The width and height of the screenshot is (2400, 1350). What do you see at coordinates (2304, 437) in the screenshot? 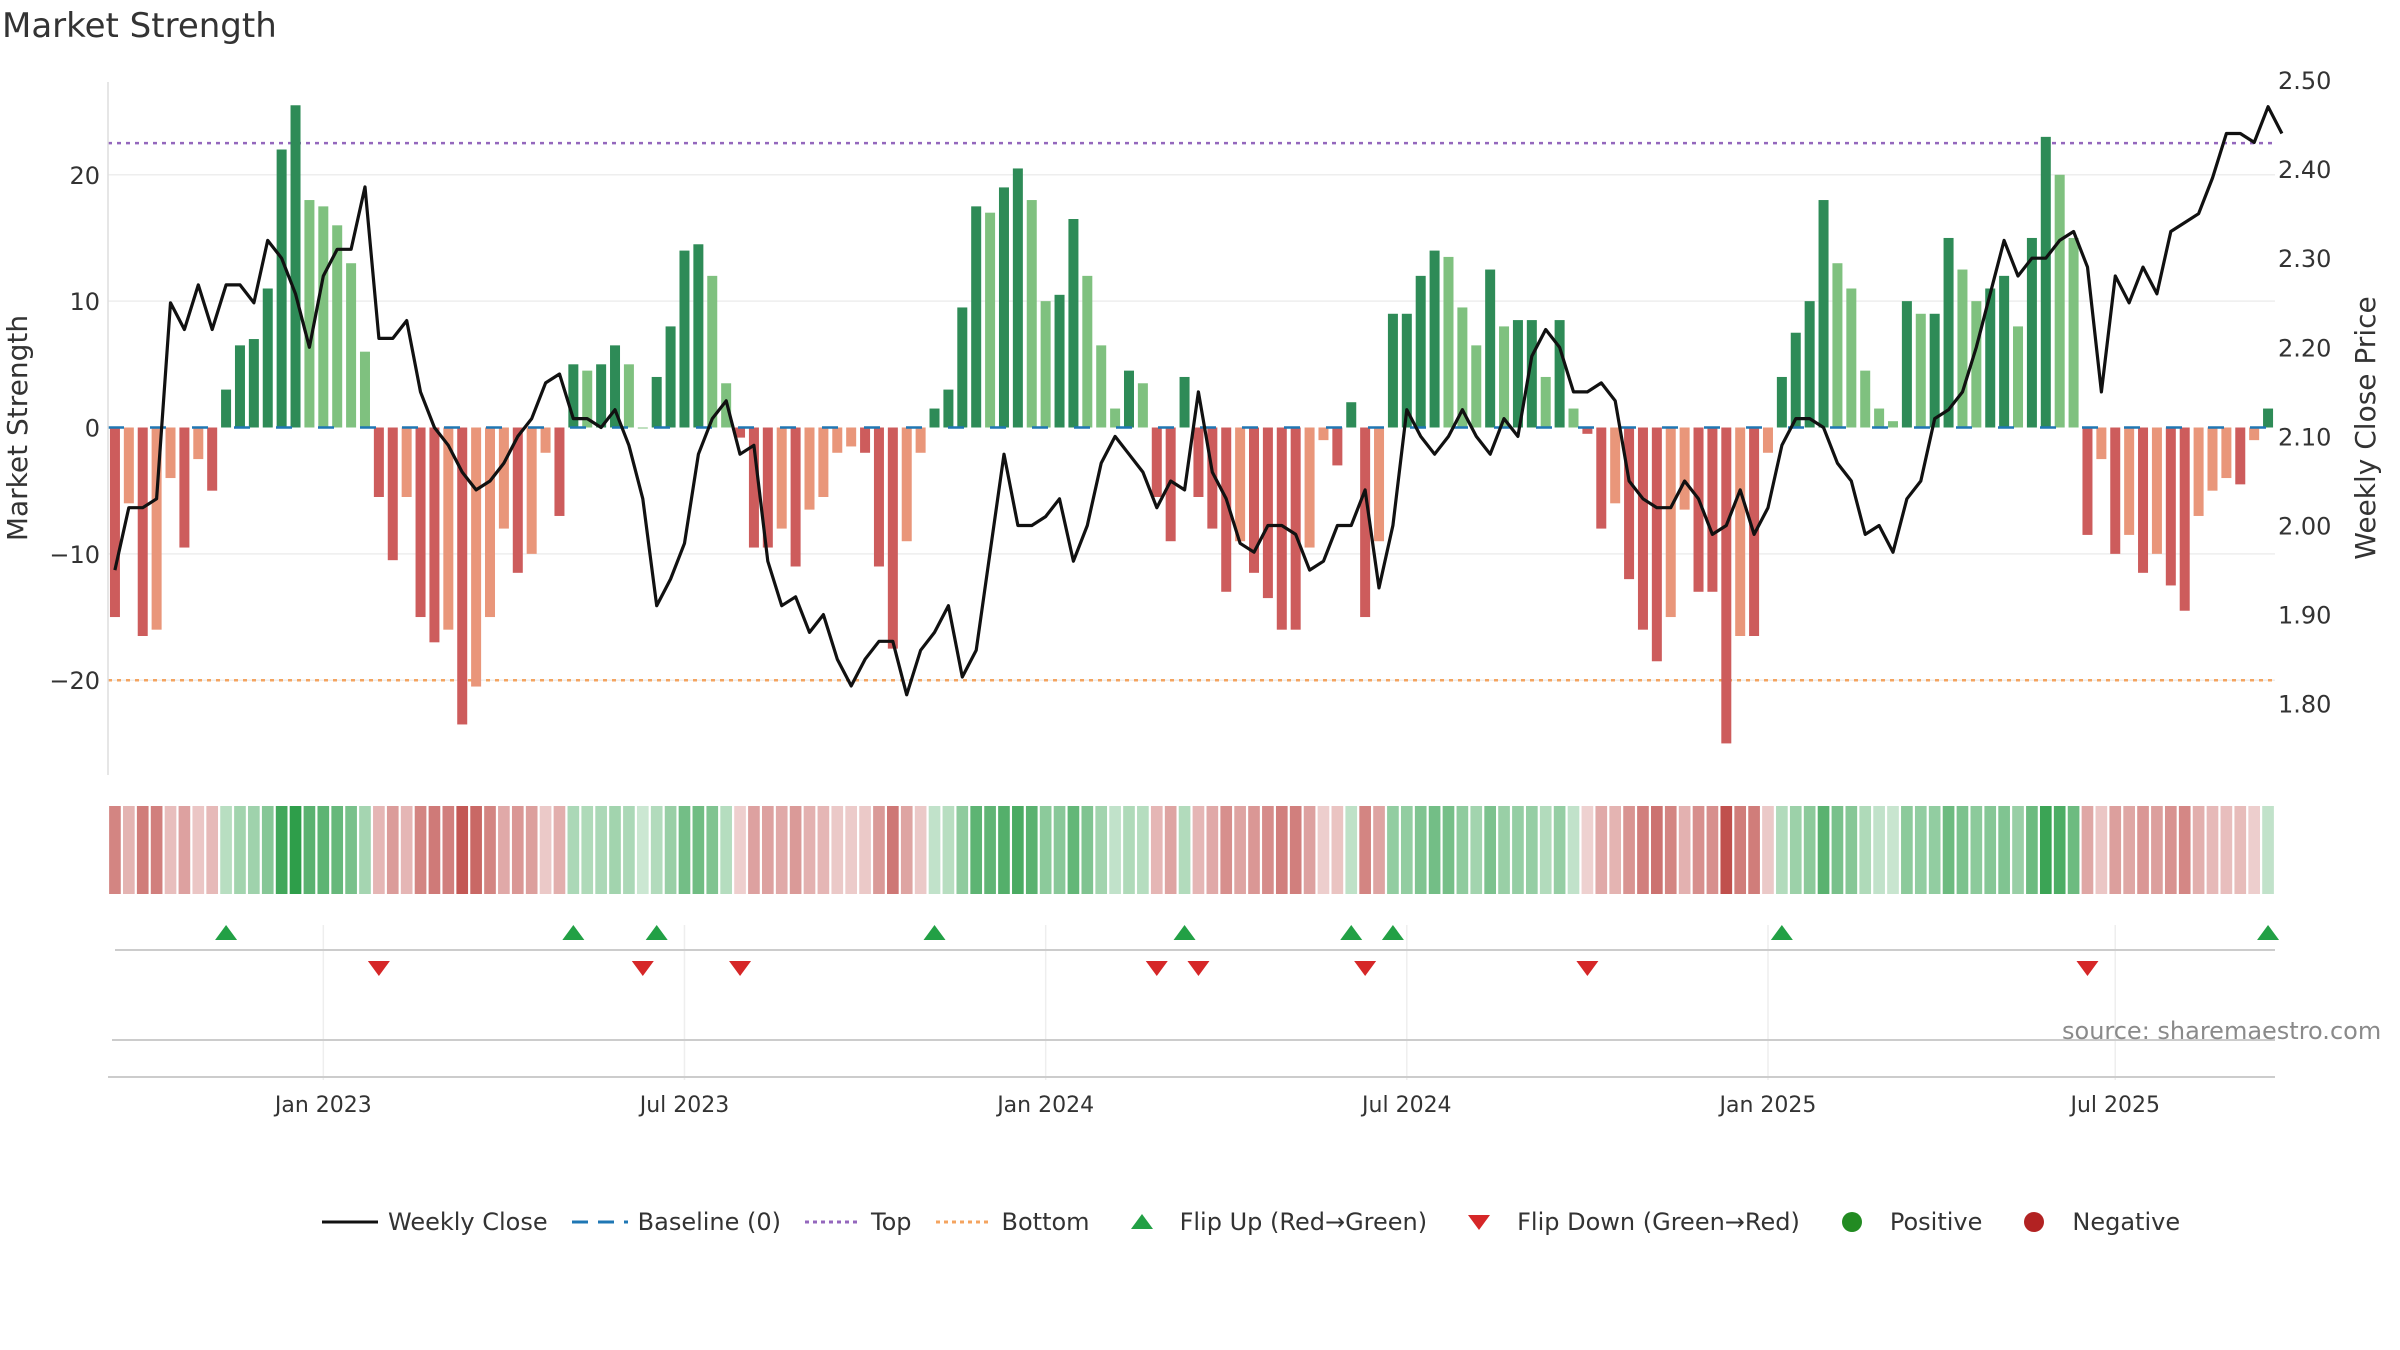
I see `y2-tick-label: 2.10` at bounding box center [2304, 437].